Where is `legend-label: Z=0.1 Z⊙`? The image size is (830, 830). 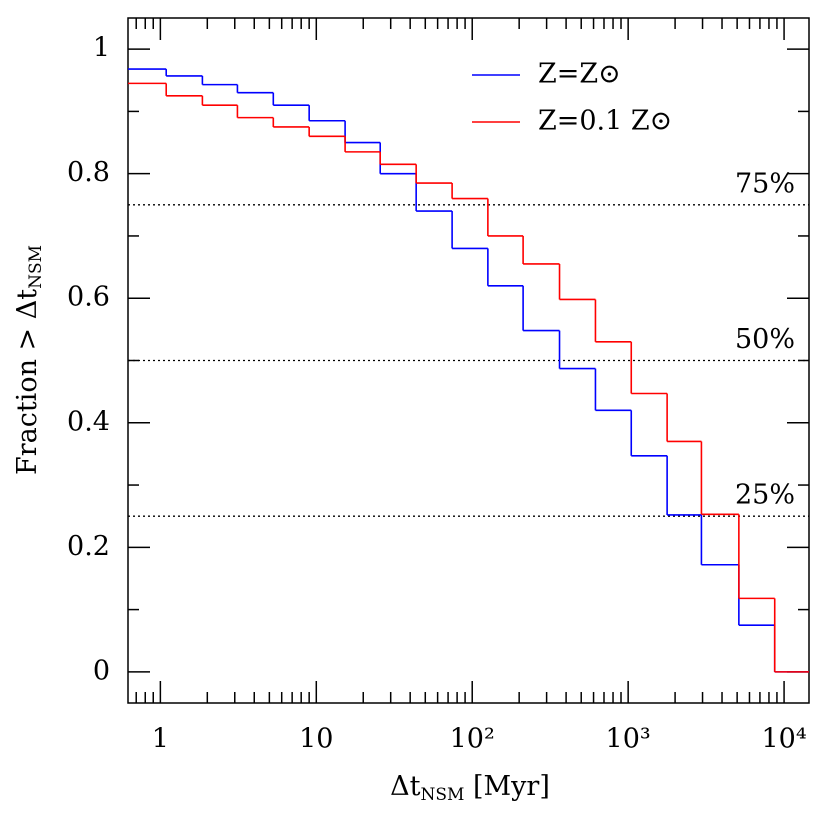 legend-label: Z=0.1 Z⊙ is located at coordinates (605, 121).